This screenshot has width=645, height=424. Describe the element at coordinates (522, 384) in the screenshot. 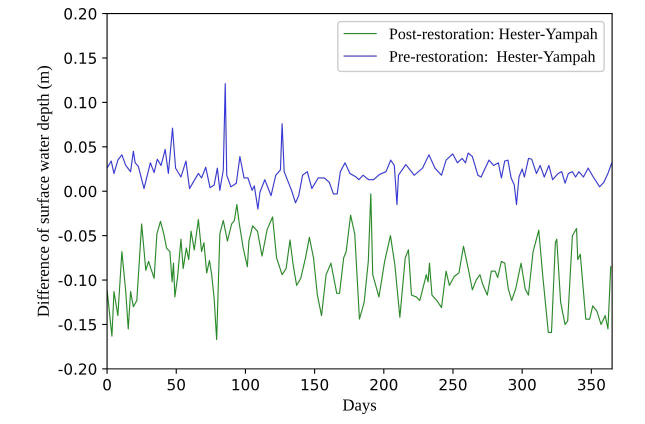

I see `x-tick-label: 300` at that location.